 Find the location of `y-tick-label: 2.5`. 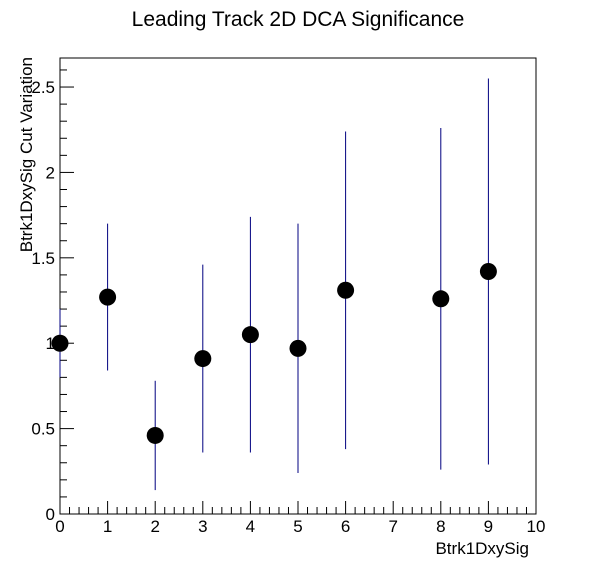

y-tick-label: 2.5 is located at coordinates (43, 87).